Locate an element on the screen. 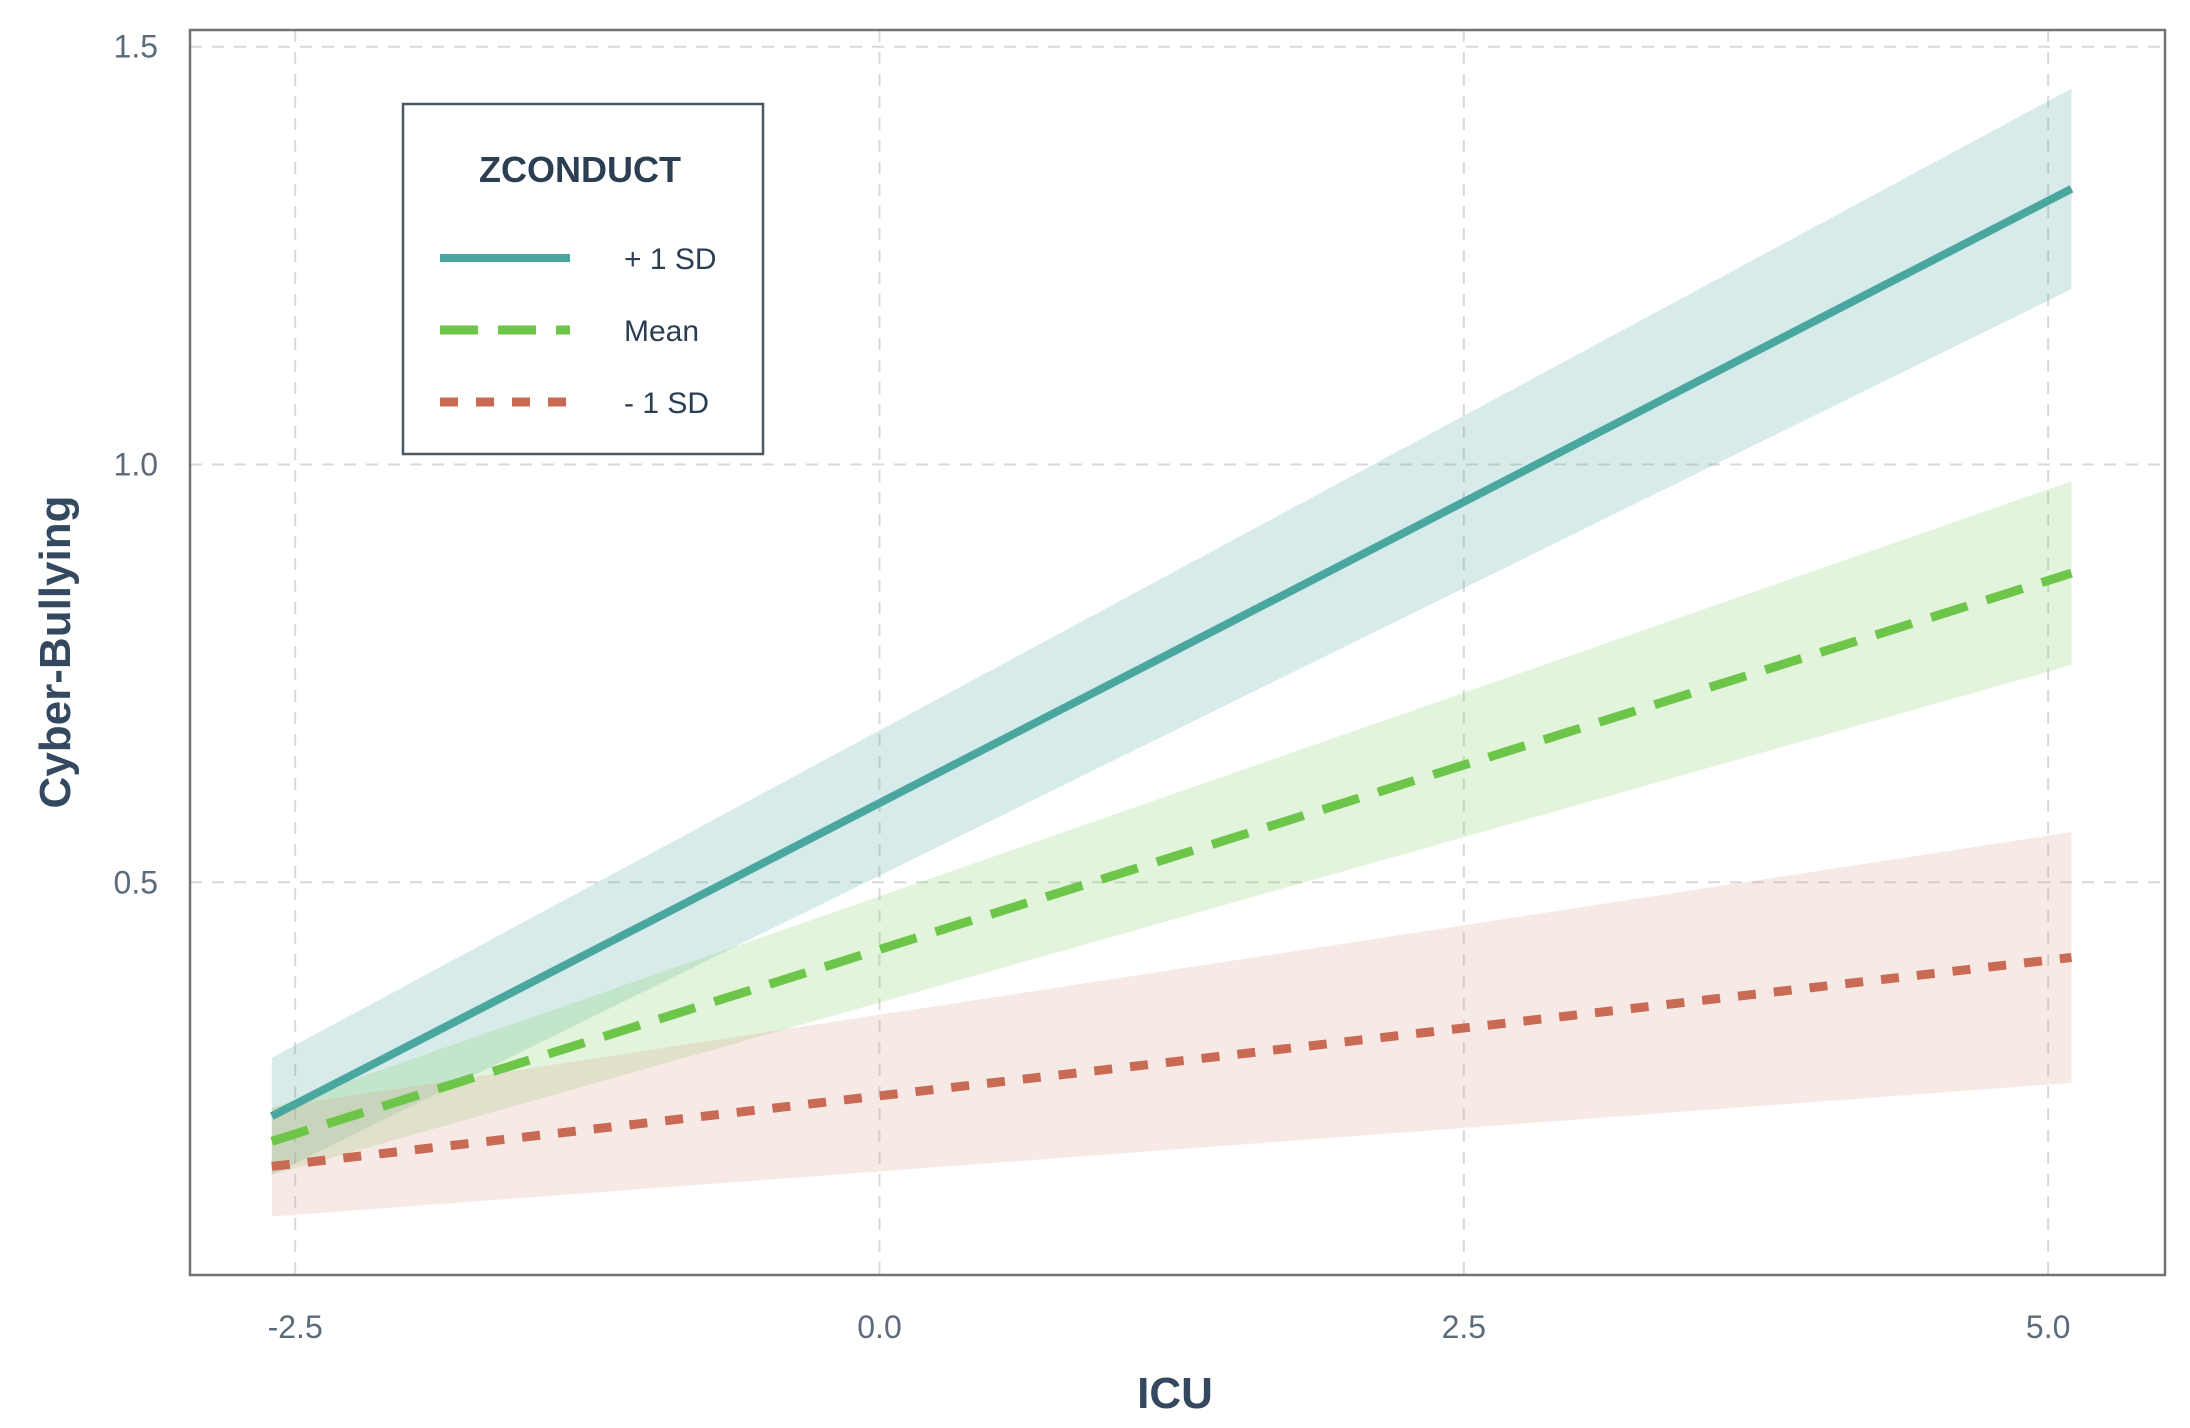 This screenshot has height=1428, width=2190. y-tick-label-1: 1.0 is located at coordinates (136, 464).